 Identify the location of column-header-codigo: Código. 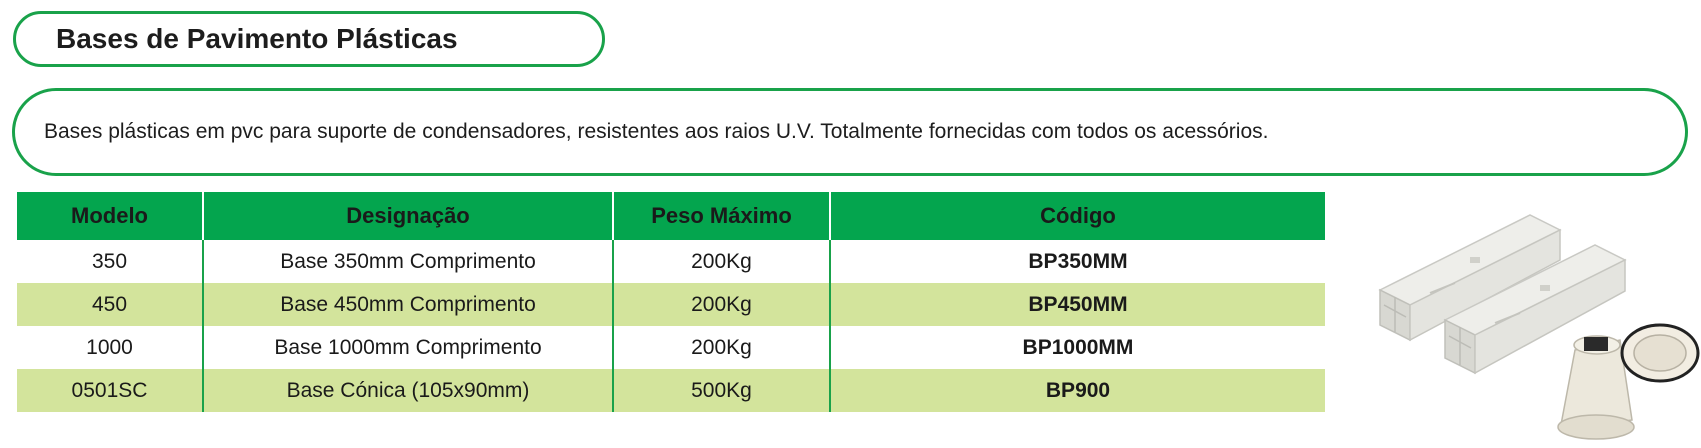
(1077, 216).